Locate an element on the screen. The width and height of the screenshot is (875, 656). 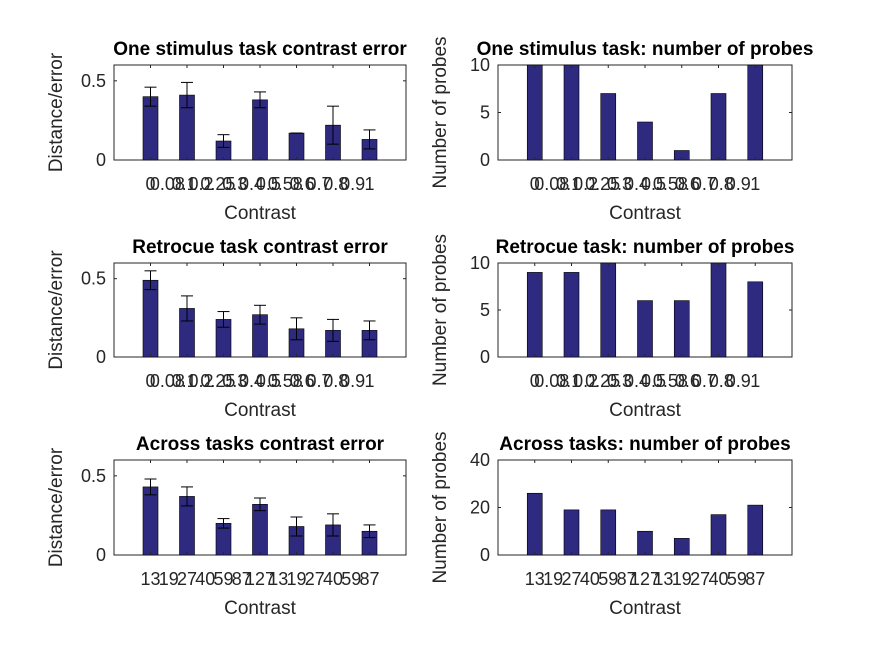
chart-title: One stimulus task contrast error is located at coordinates (260, 49).